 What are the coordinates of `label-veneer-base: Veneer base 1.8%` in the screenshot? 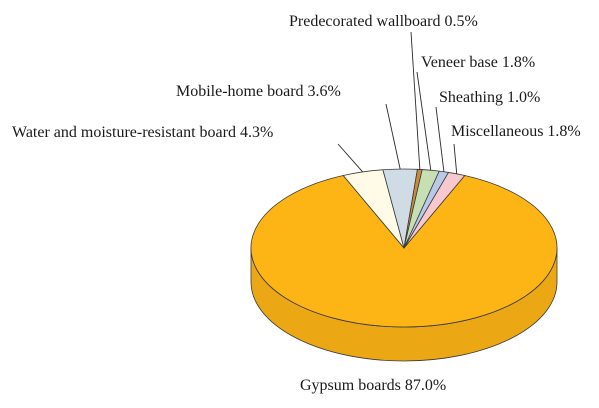 It's located at (478, 62).